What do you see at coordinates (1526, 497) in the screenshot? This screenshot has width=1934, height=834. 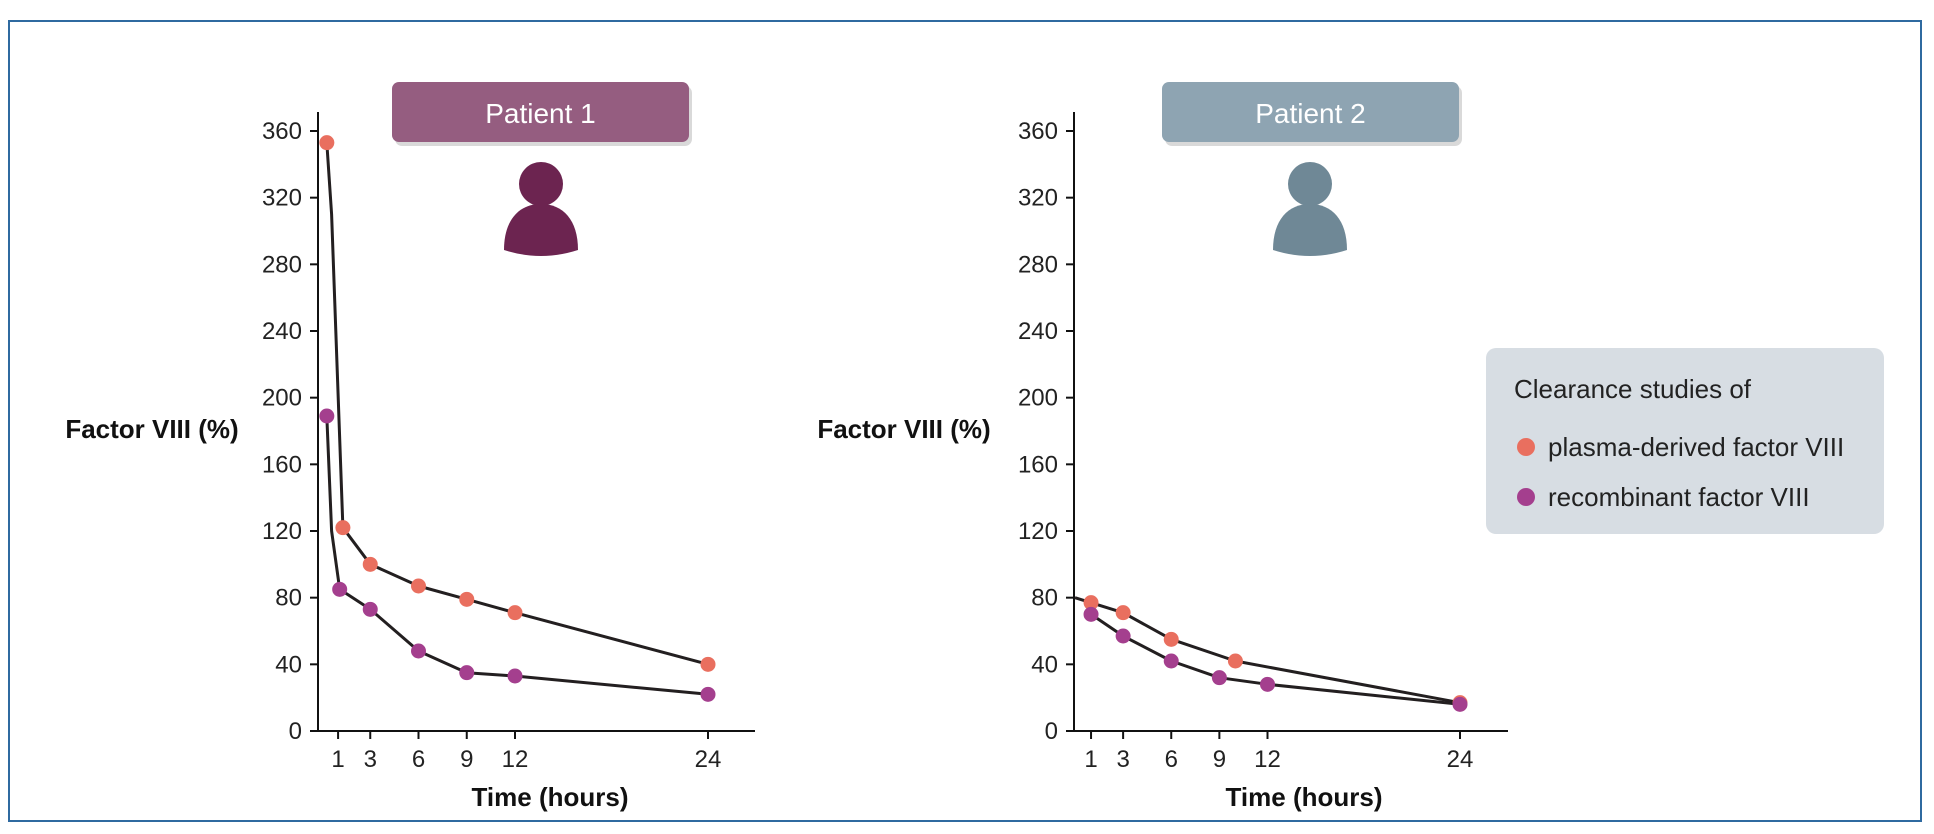 I see `legend-marker-recombinant` at bounding box center [1526, 497].